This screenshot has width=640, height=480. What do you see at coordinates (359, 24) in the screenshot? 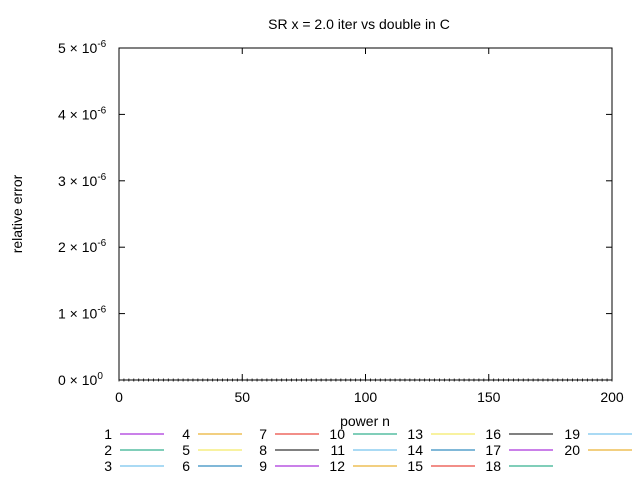
I see `chart-title: SR x = 2.0 iter vs double in C` at bounding box center [359, 24].